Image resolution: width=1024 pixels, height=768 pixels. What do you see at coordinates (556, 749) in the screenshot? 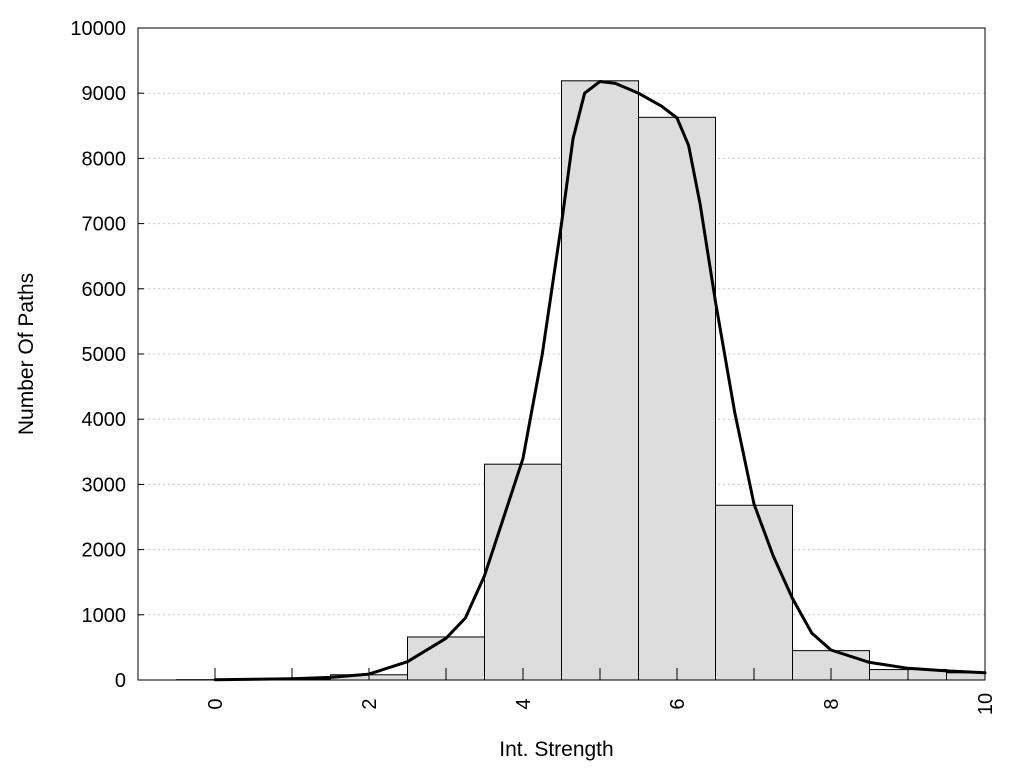
I see `x-axis-label: Int. Strength` at bounding box center [556, 749].